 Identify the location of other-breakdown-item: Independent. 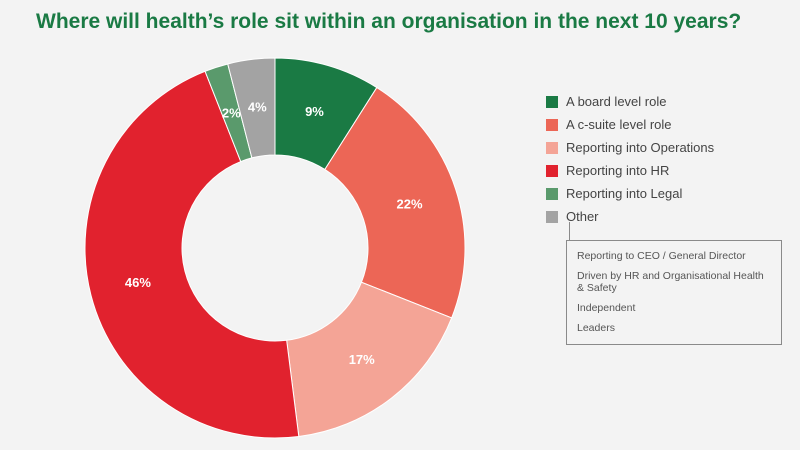
(606, 308).